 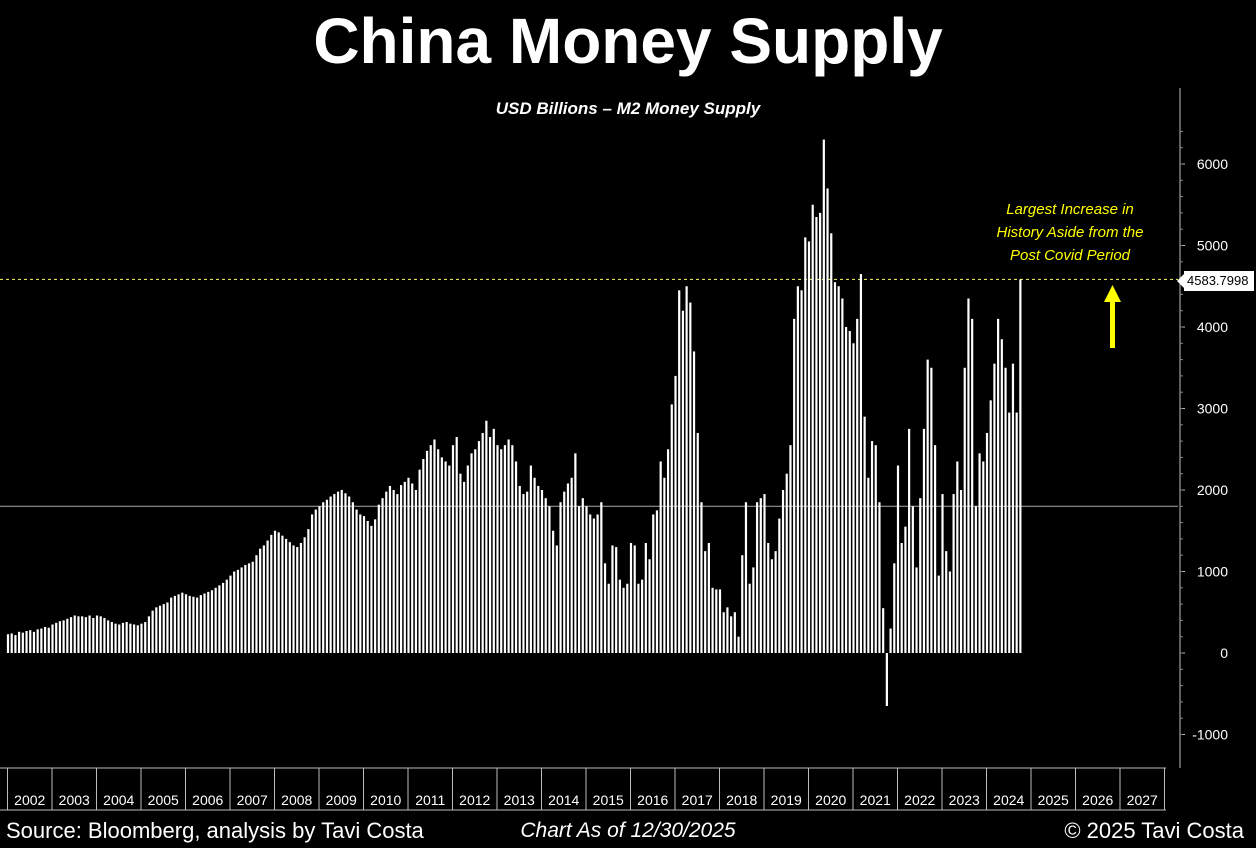 I want to click on annotation-line: Largest Increase in, so click(x=1070, y=209).